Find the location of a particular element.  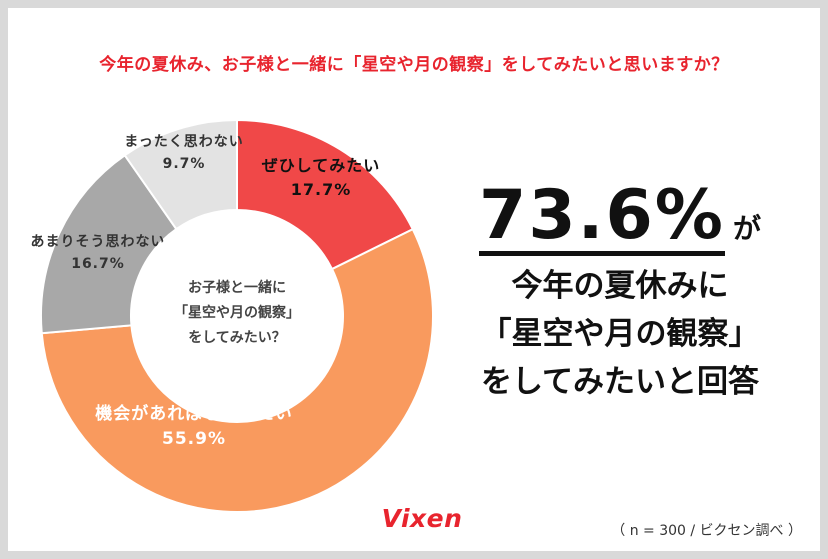

headline-particle: が is located at coordinates (746, 228).